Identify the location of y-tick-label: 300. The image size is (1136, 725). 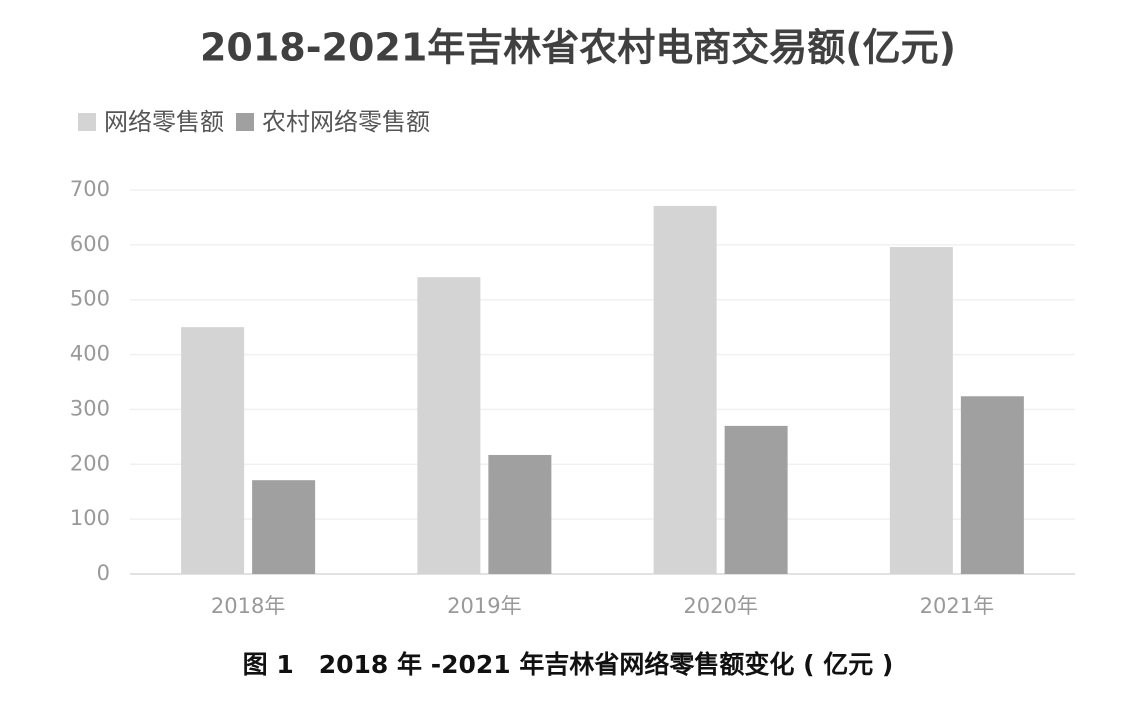
(90, 408).